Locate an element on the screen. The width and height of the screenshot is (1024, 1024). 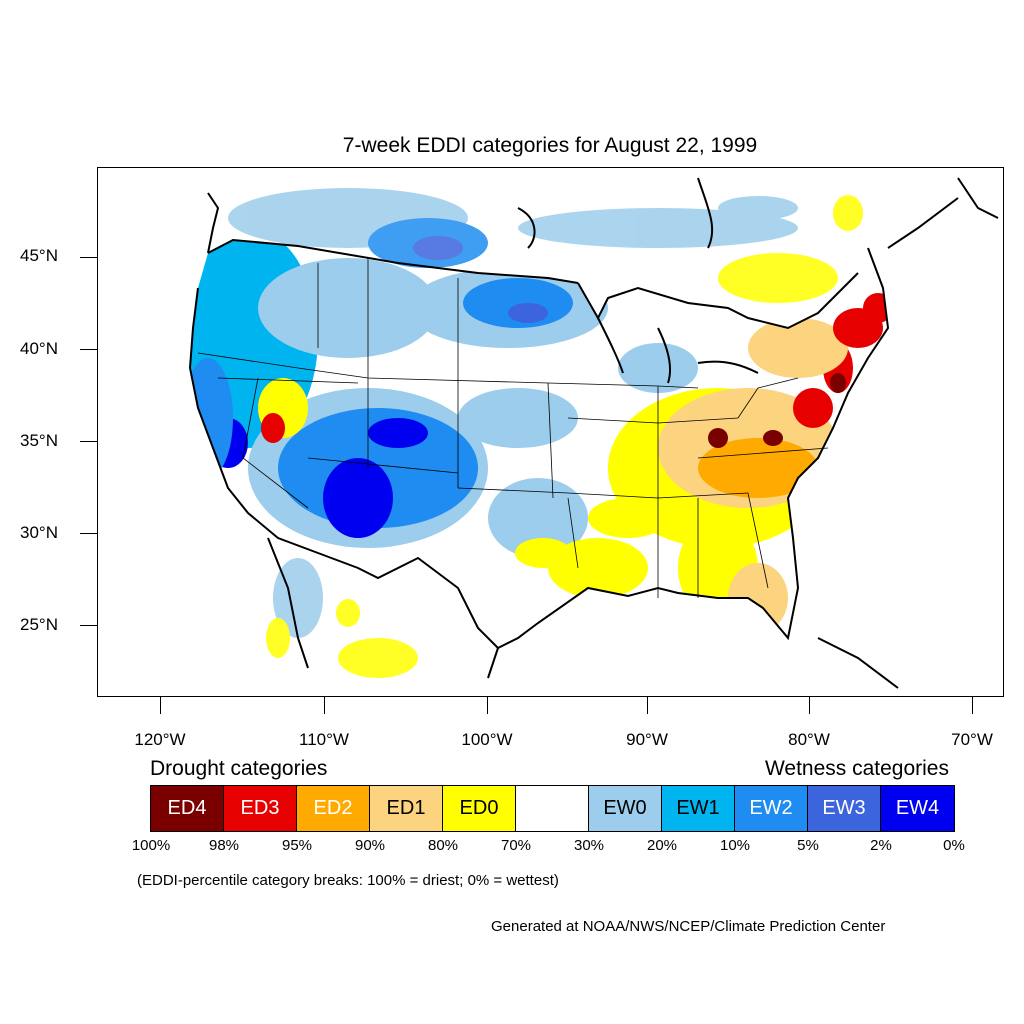
legend-box-ed4: ED4 is located at coordinates (187, 808).